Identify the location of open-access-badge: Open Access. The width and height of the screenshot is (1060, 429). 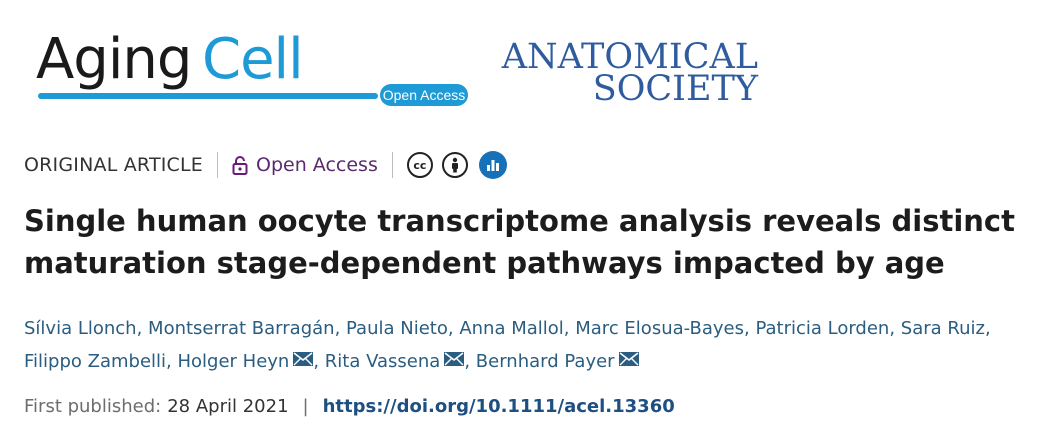
(424, 95).